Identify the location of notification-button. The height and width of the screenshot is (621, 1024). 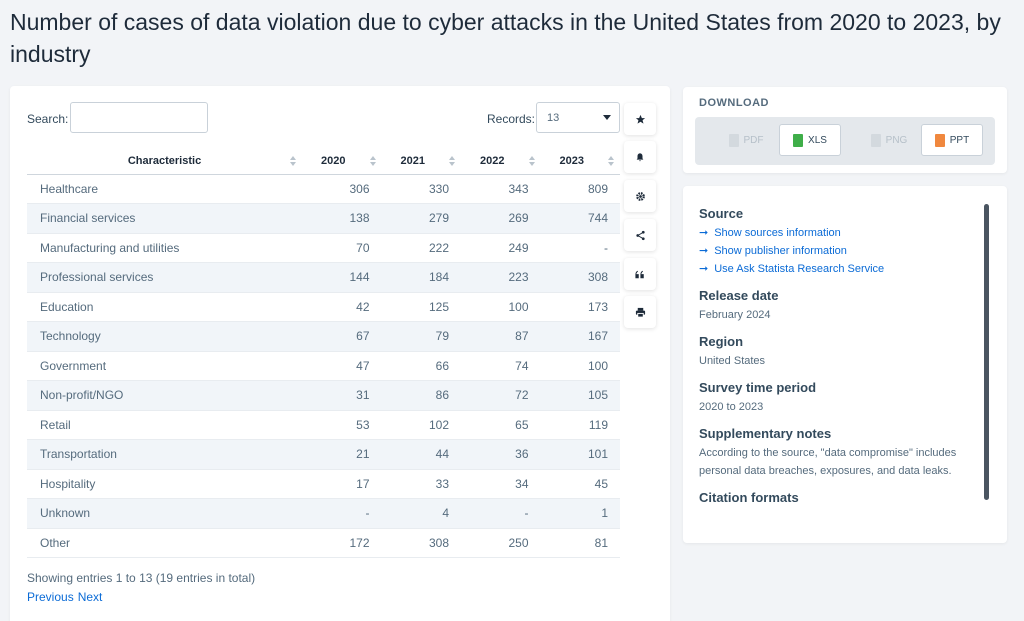
(640, 157).